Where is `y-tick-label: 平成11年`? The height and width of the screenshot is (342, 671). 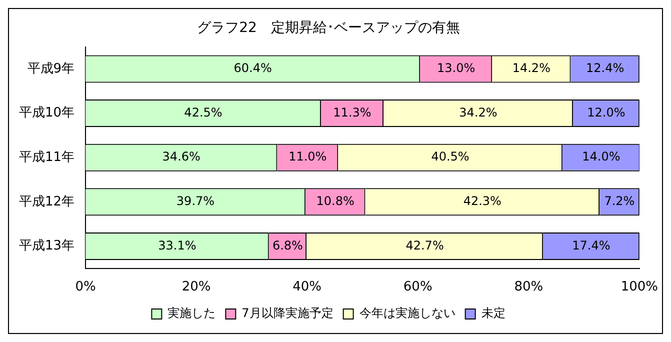
y-tick-label: 平成11年 is located at coordinates (46, 157).